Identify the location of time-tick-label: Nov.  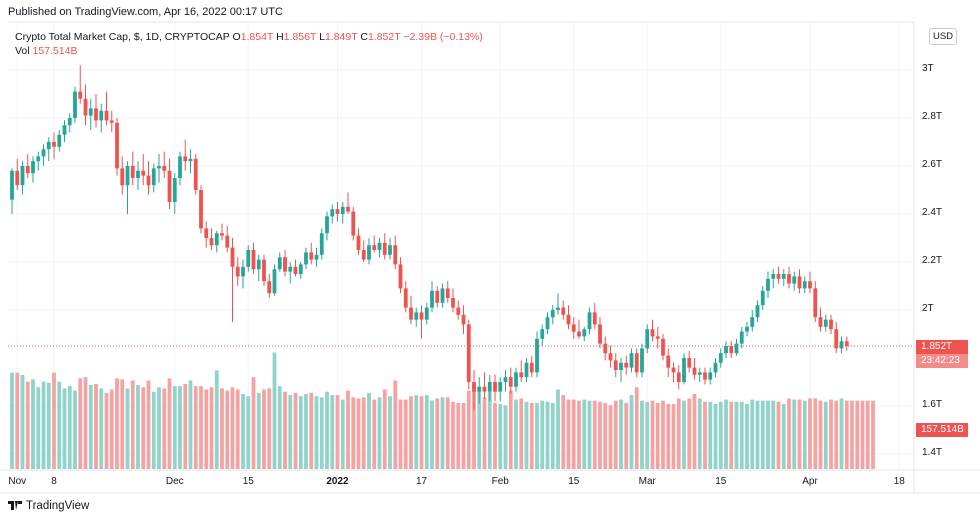
(17, 481).